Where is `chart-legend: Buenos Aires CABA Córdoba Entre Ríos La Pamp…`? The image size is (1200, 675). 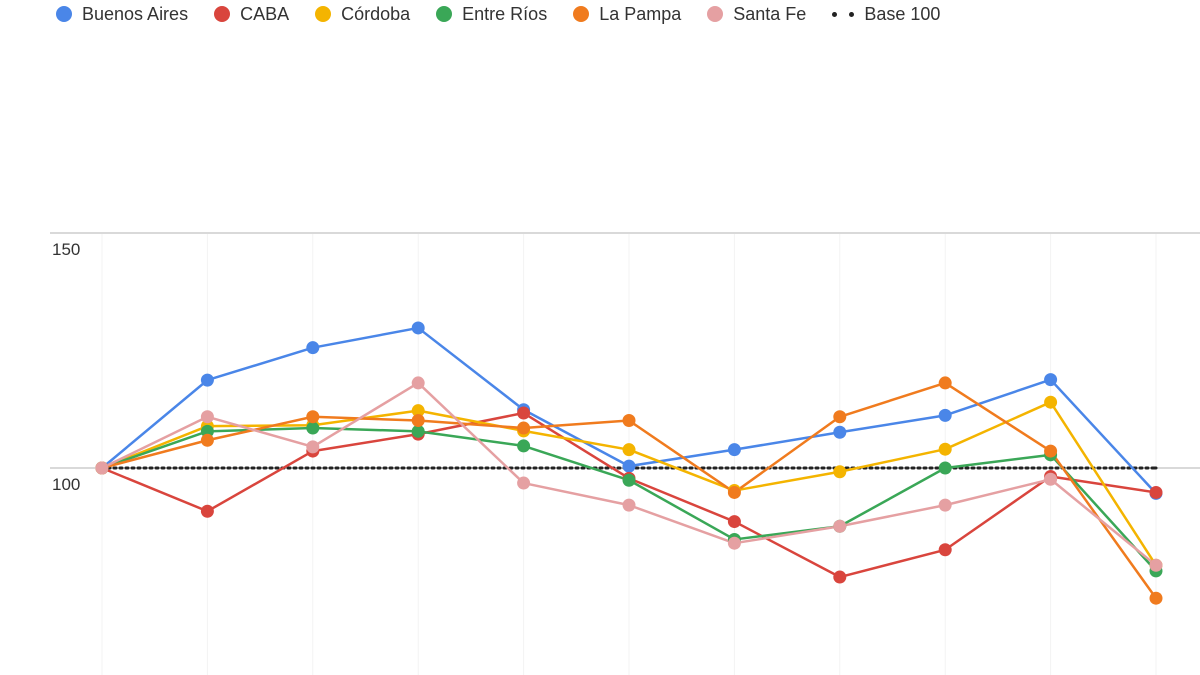
chart-legend: Buenos Aires CABA Córdoba Entre Ríos La Pamp… is located at coordinates (511, 14).